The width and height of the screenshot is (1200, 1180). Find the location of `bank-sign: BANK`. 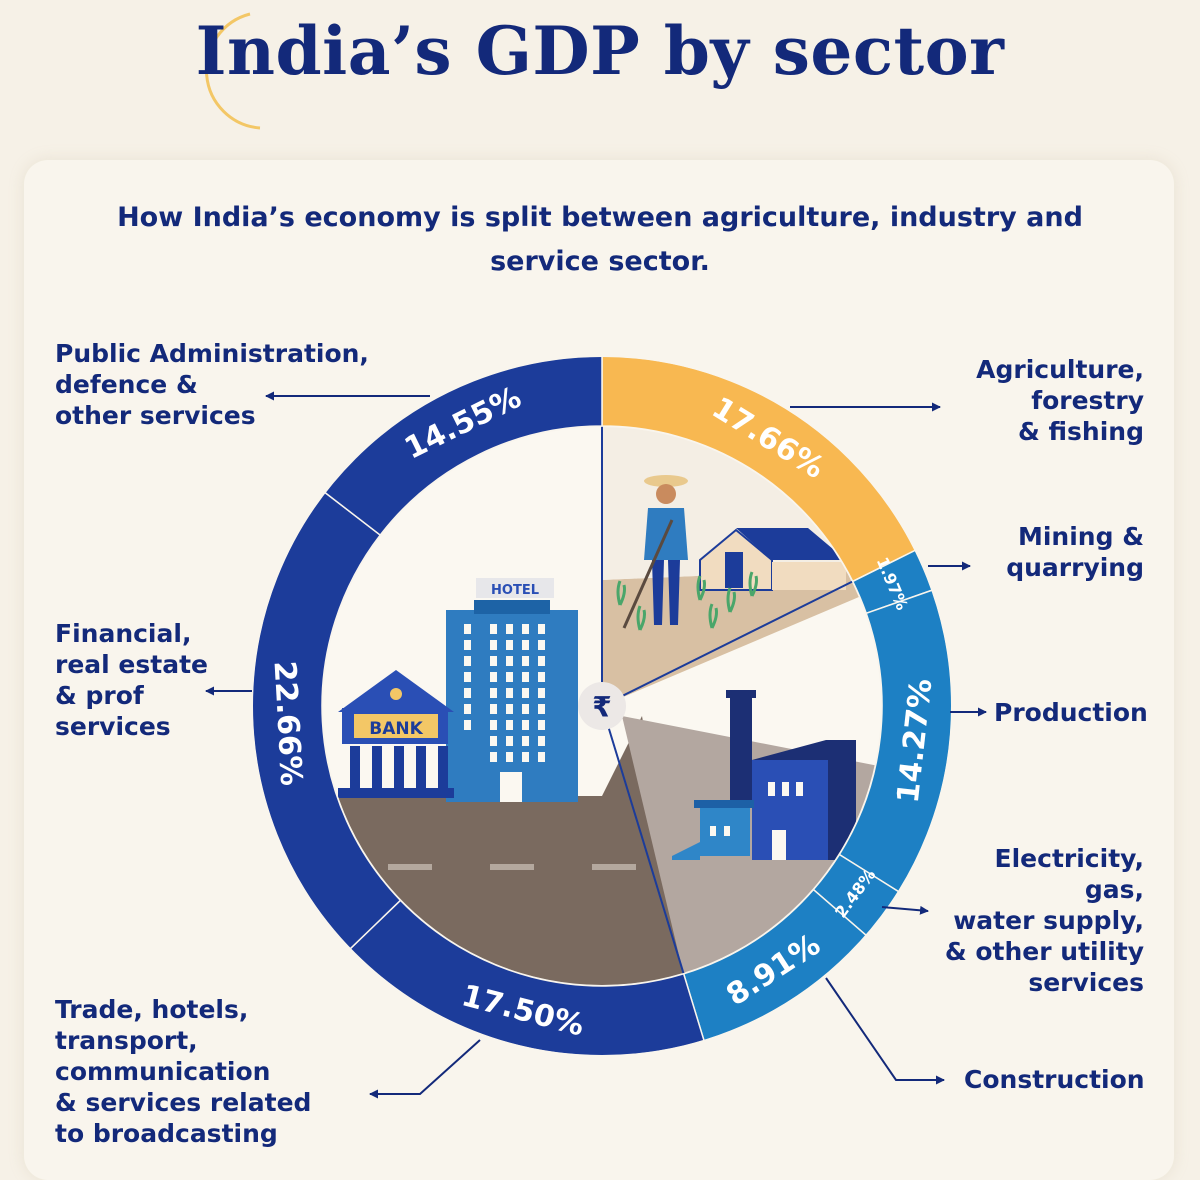

bank-sign: BANK is located at coordinates (396, 729).